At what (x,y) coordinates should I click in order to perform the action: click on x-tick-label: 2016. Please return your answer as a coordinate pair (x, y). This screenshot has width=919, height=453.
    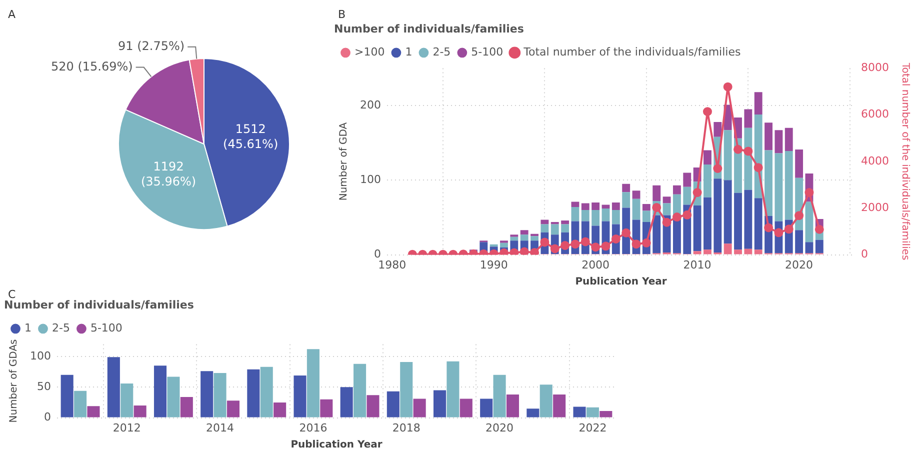
    Looking at the image, I should click on (313, 427).